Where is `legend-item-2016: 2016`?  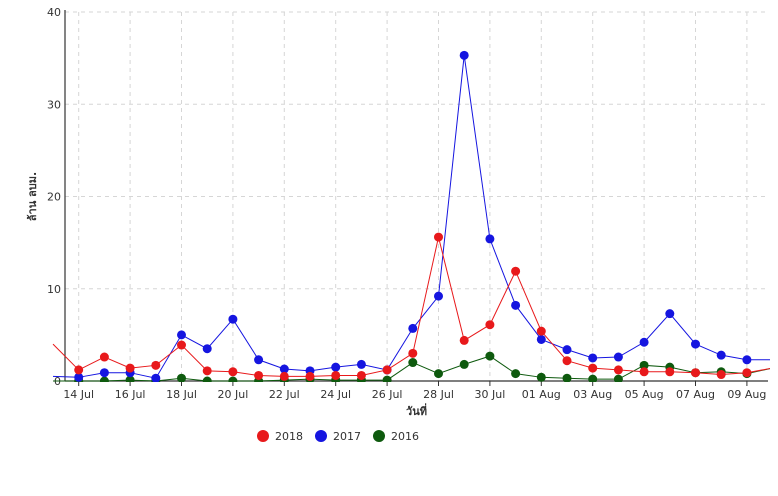
legend-item-2016: 2016 is located at coordinates (396, 436).